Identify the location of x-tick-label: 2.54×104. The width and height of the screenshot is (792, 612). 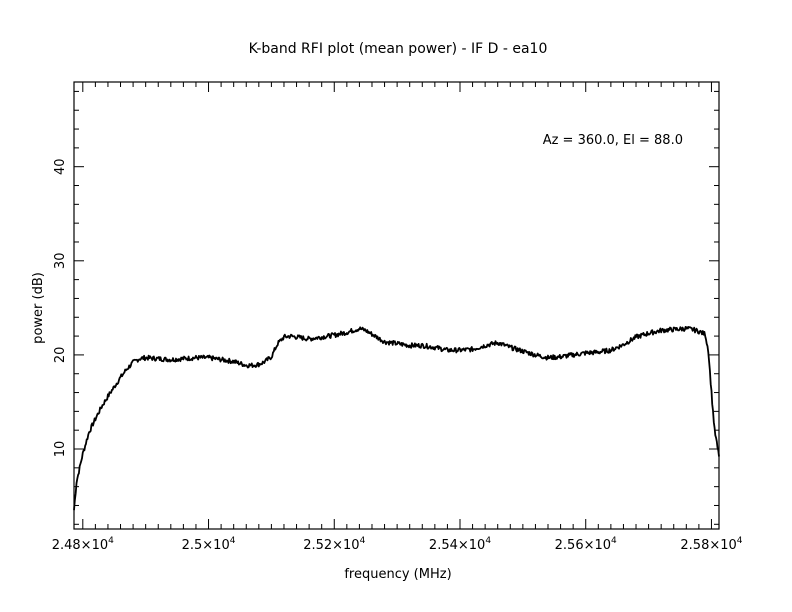
(460, 544).